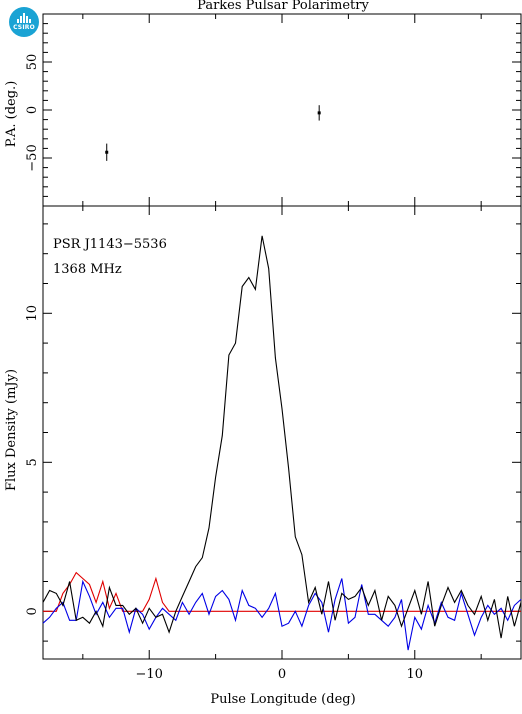 This screenshot has height=714, width=522. What do you see at coordinates (32, 157) in the screenshot?
I see `y-tick-label: −50` at bounding box center [32, 157].